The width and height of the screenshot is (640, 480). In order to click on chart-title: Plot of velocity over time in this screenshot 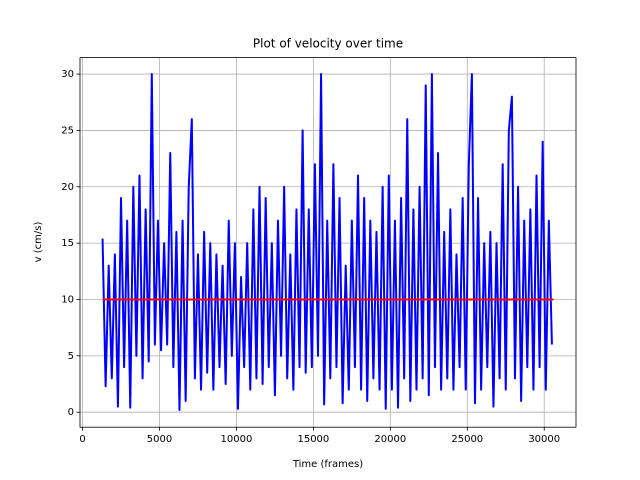, I will do `click(328, 44)`.